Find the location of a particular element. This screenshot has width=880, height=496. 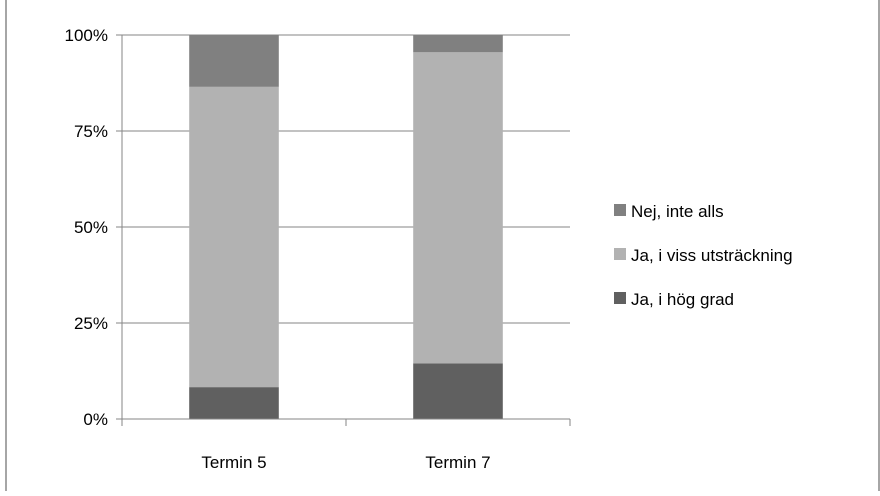

legend-item-label: Ja, i hög grad is located at coordinates (682, 299).